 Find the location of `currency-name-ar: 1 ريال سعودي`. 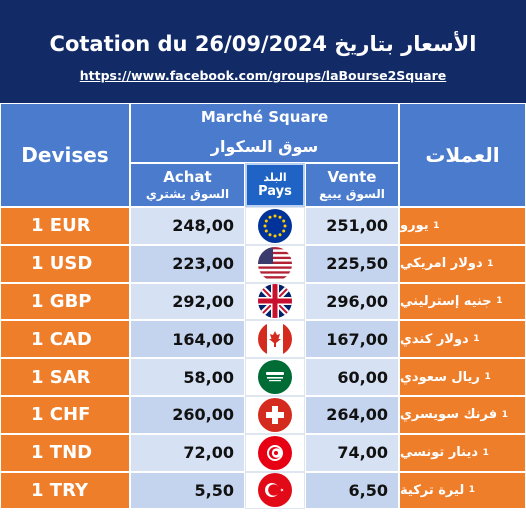

currency-name-ar: 1 ريال سعودي is located at coordinates (462, 377).